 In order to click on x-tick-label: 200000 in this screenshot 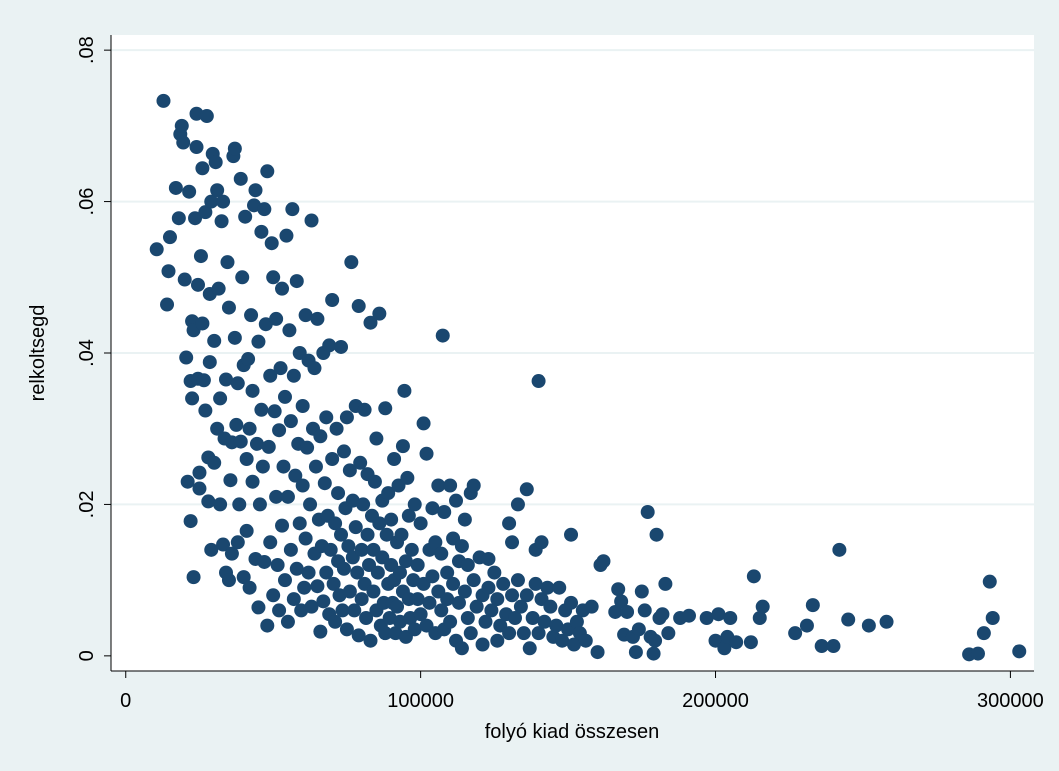, I will do `click(715, 701)`.